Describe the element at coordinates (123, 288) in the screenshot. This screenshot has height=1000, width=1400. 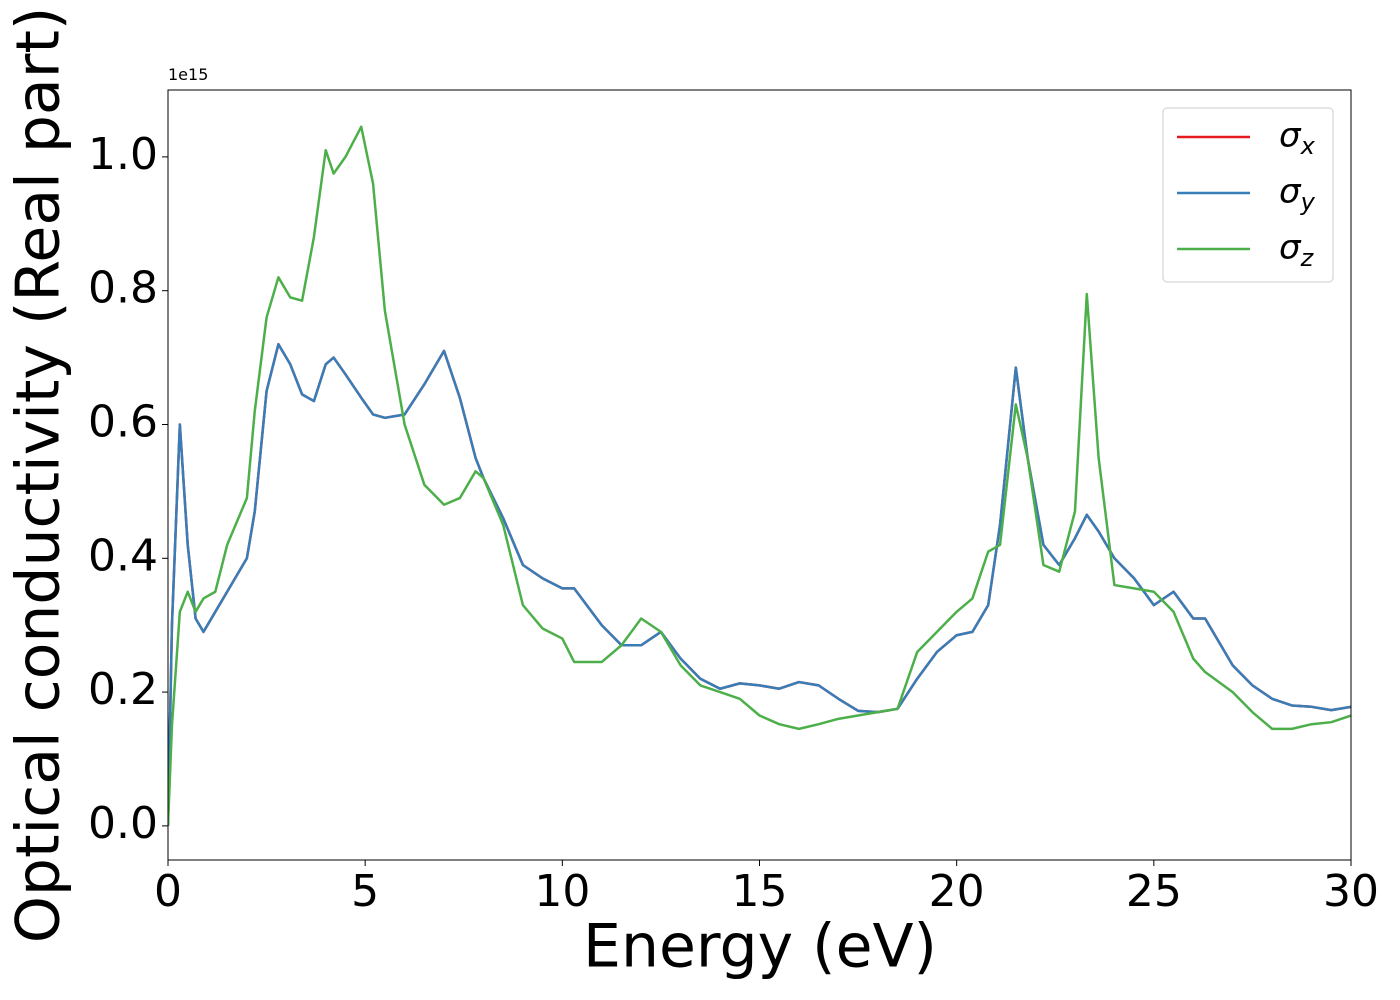
I see `y-tick-label: 0.8` at that location.